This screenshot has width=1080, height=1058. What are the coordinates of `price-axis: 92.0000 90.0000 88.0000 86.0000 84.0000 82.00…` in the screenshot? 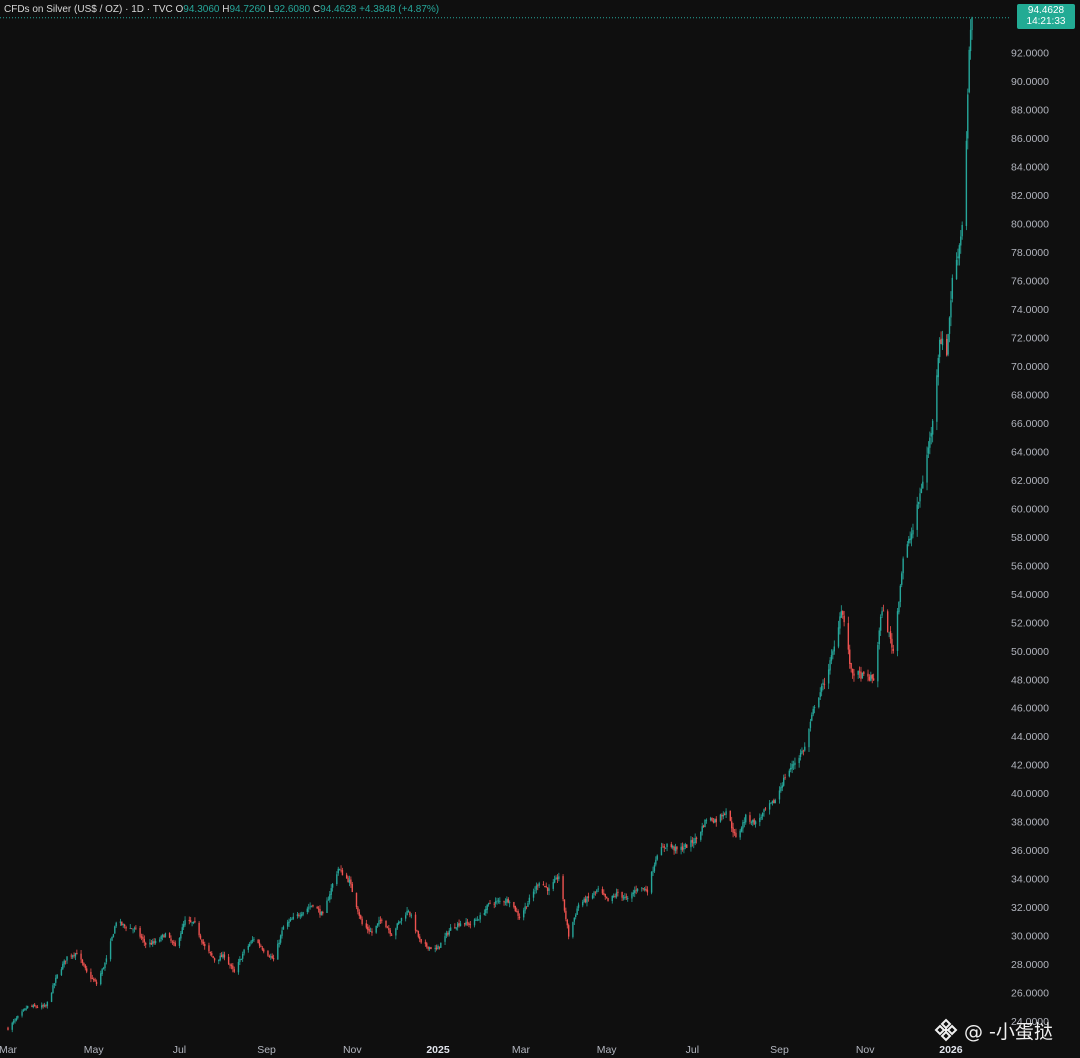 It's located at (1030, 538).